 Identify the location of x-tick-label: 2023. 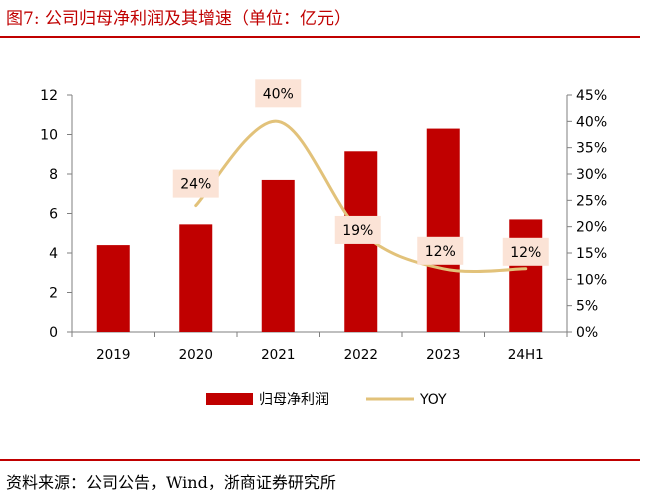
(443, 355).